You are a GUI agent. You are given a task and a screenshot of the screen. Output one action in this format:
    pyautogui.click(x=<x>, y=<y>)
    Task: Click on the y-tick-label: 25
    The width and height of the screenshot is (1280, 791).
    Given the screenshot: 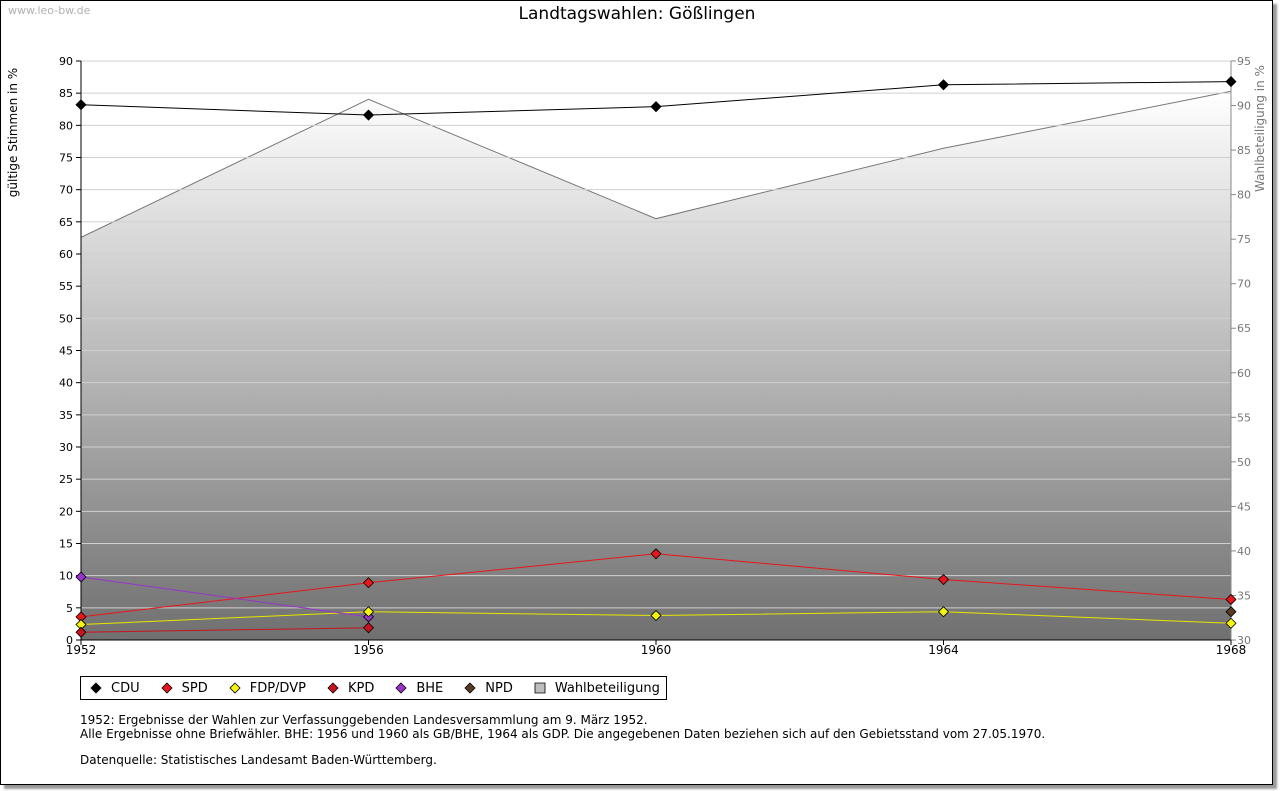 What is the action you would take?
    pyautogui.click(x=66, y=479)
    